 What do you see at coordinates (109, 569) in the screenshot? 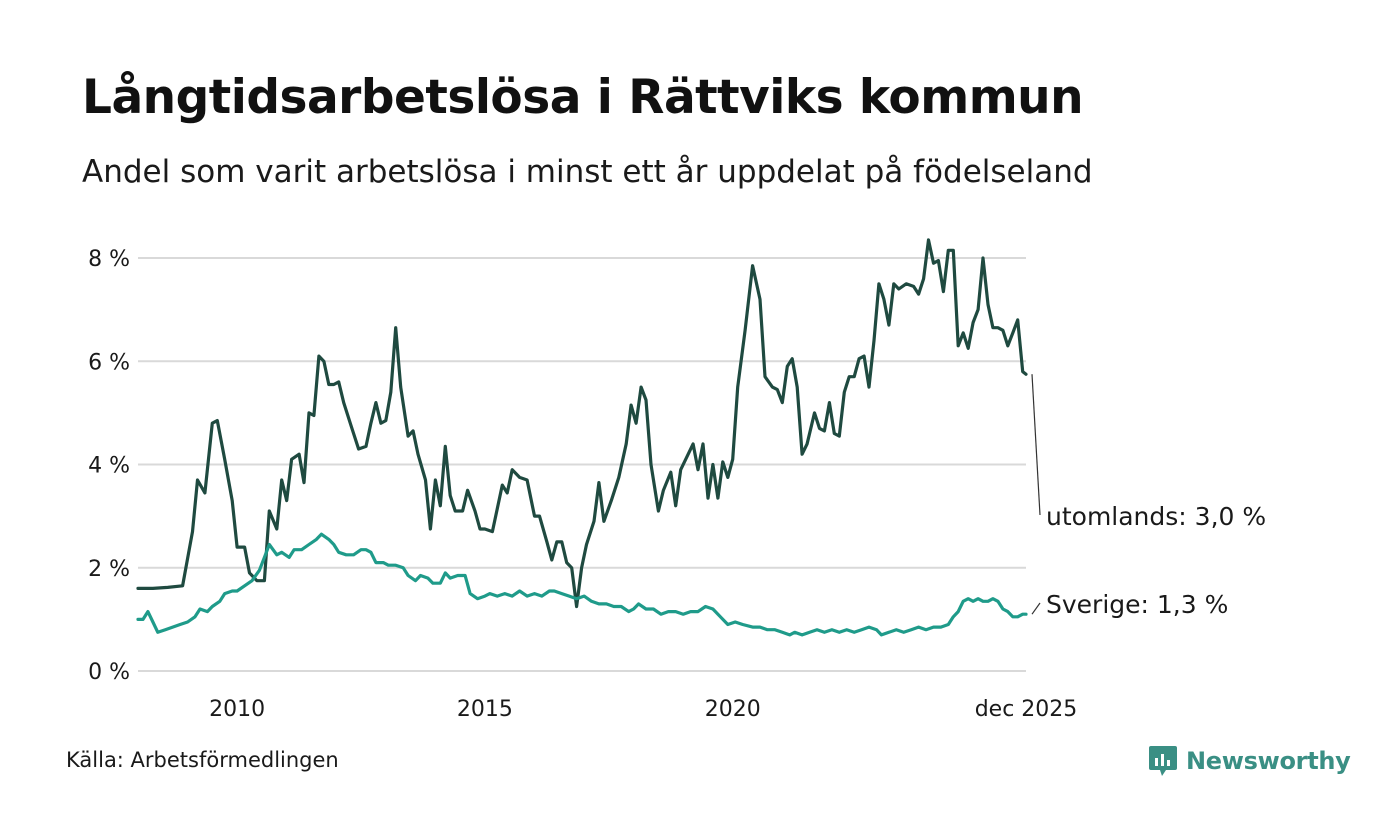
I see `y-tick-label: 2 %` at bounding box center [109, 569].